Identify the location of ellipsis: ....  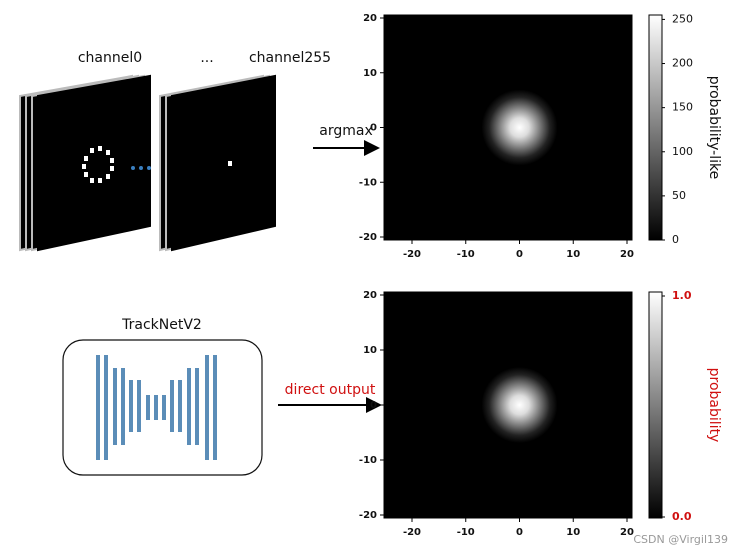
(206, 58).